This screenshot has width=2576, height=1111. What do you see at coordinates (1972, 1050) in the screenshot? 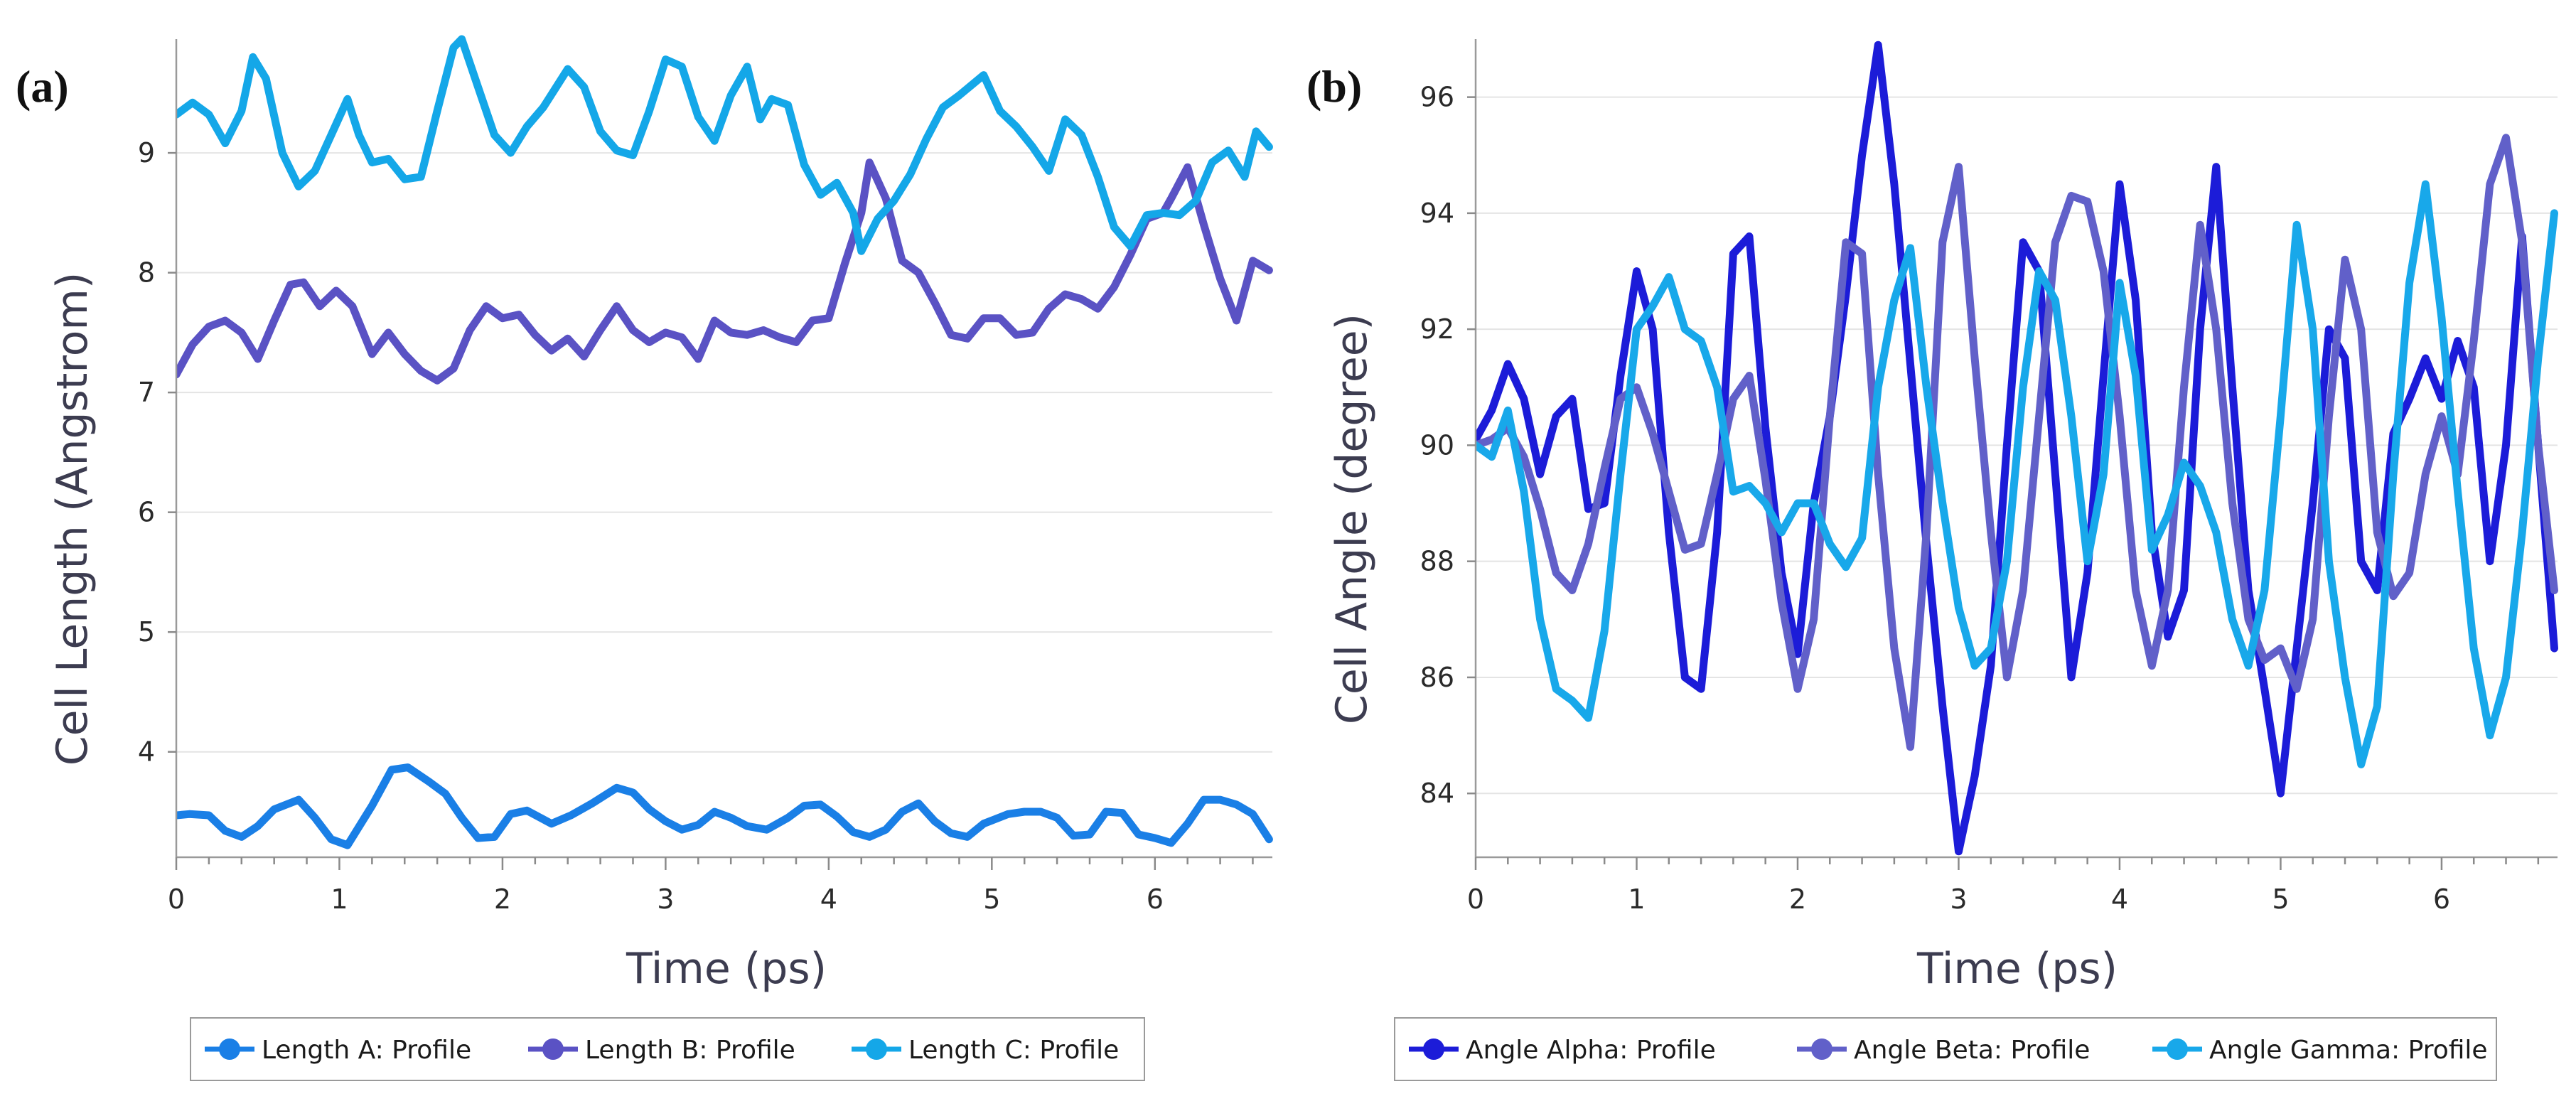
I see `legend-label: Angle Beta: Profile` at bounding box center [1972, 1050].